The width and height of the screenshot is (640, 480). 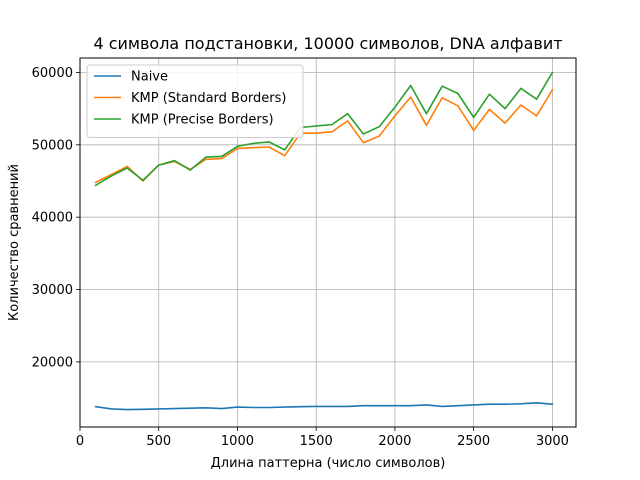 What do you see at coordinates (473, 441) in the screenshot?
I see `x-tick-label: 2500` at bounding box center [473, 441].